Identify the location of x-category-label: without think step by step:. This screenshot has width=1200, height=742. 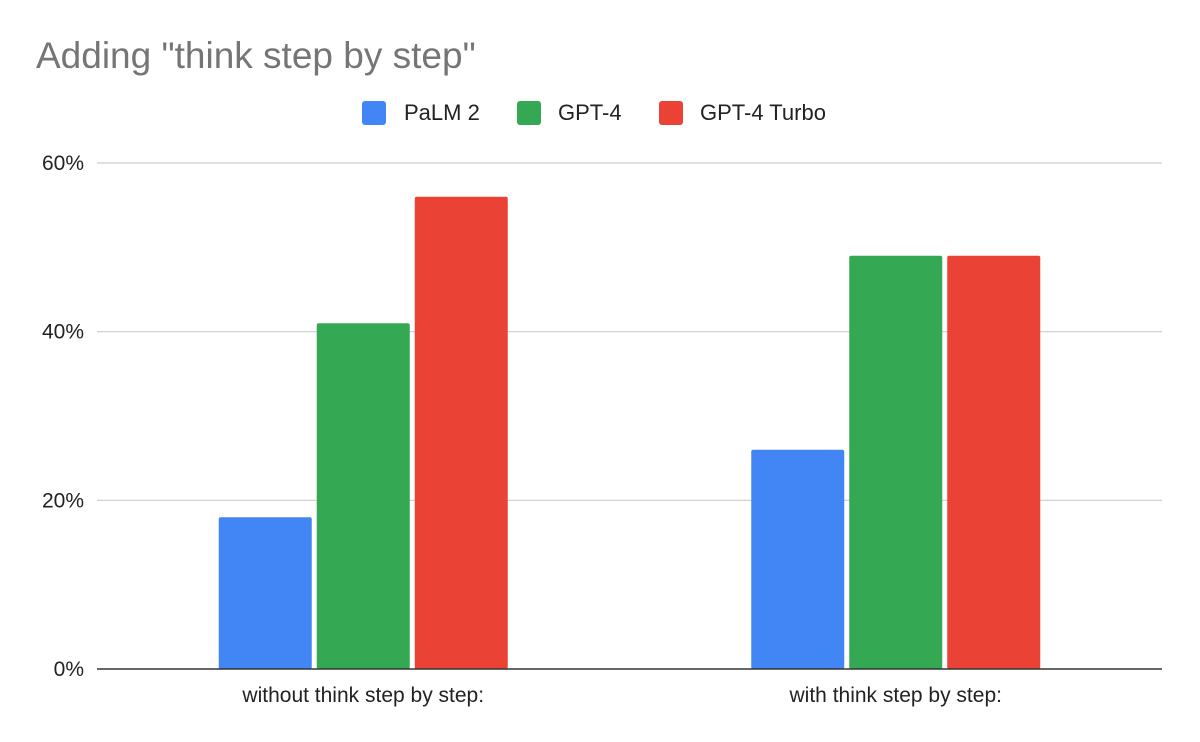
(362, 695).